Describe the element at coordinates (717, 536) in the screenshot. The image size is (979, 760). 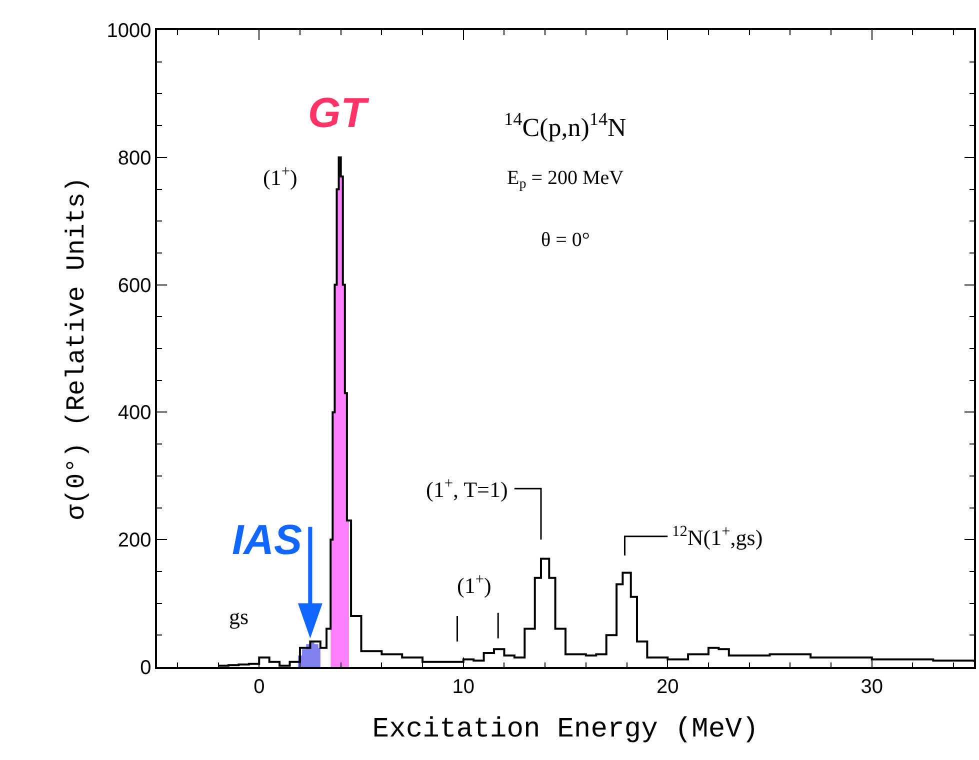
I see `annotation: $^{12}$N(1$^{+}$,gs)` at that location.